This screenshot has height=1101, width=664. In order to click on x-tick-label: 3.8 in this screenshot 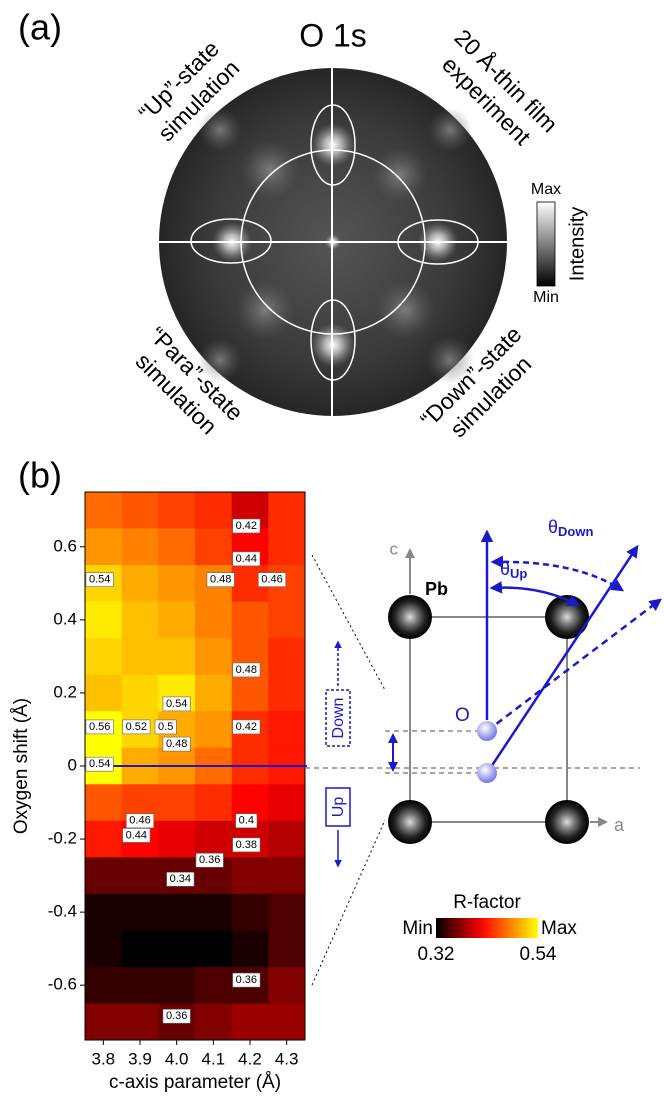, I will do `click(104, 1058)`.